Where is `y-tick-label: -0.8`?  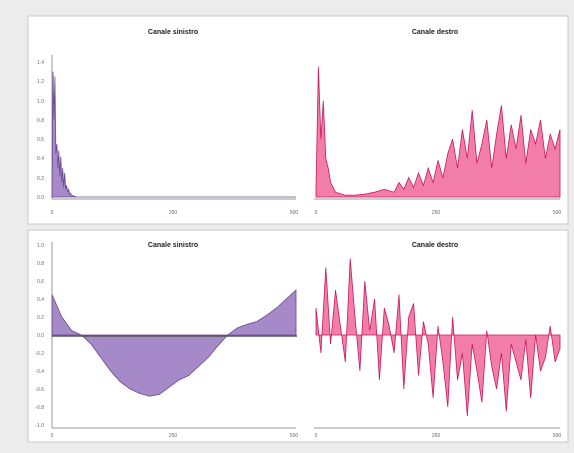 y-tick-label: -0.8 is located at coordinates (39, 408).